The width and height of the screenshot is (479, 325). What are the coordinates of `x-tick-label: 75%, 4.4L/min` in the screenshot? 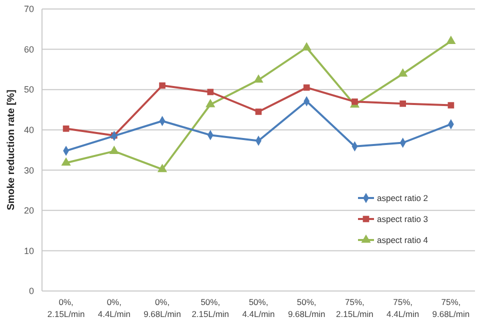 It's located at (403, 308).